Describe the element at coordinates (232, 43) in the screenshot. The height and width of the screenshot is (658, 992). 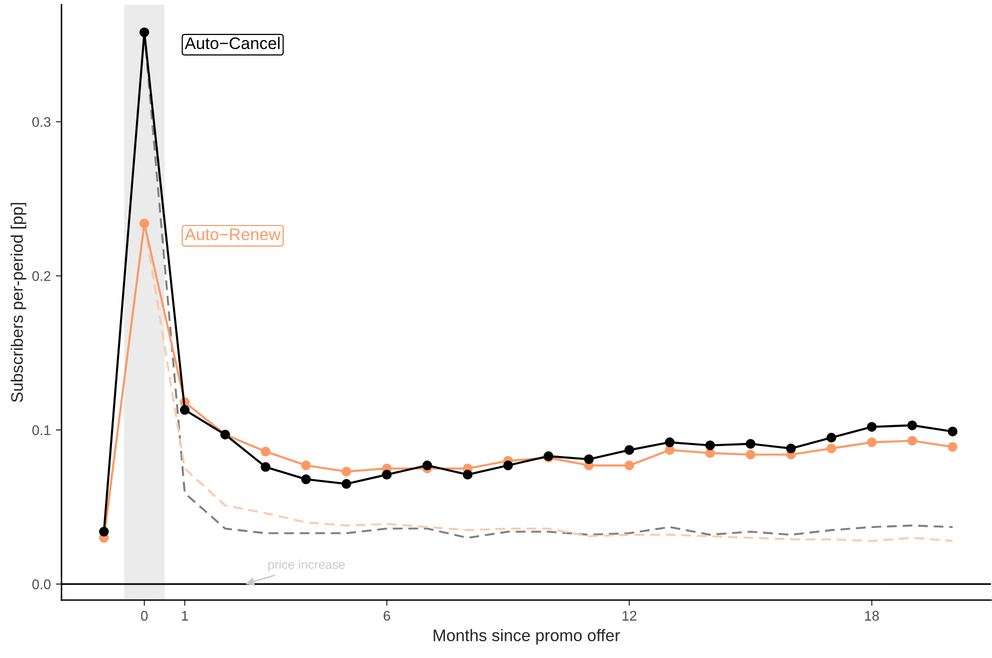
I see `text: Auto−Cancel` at that location.